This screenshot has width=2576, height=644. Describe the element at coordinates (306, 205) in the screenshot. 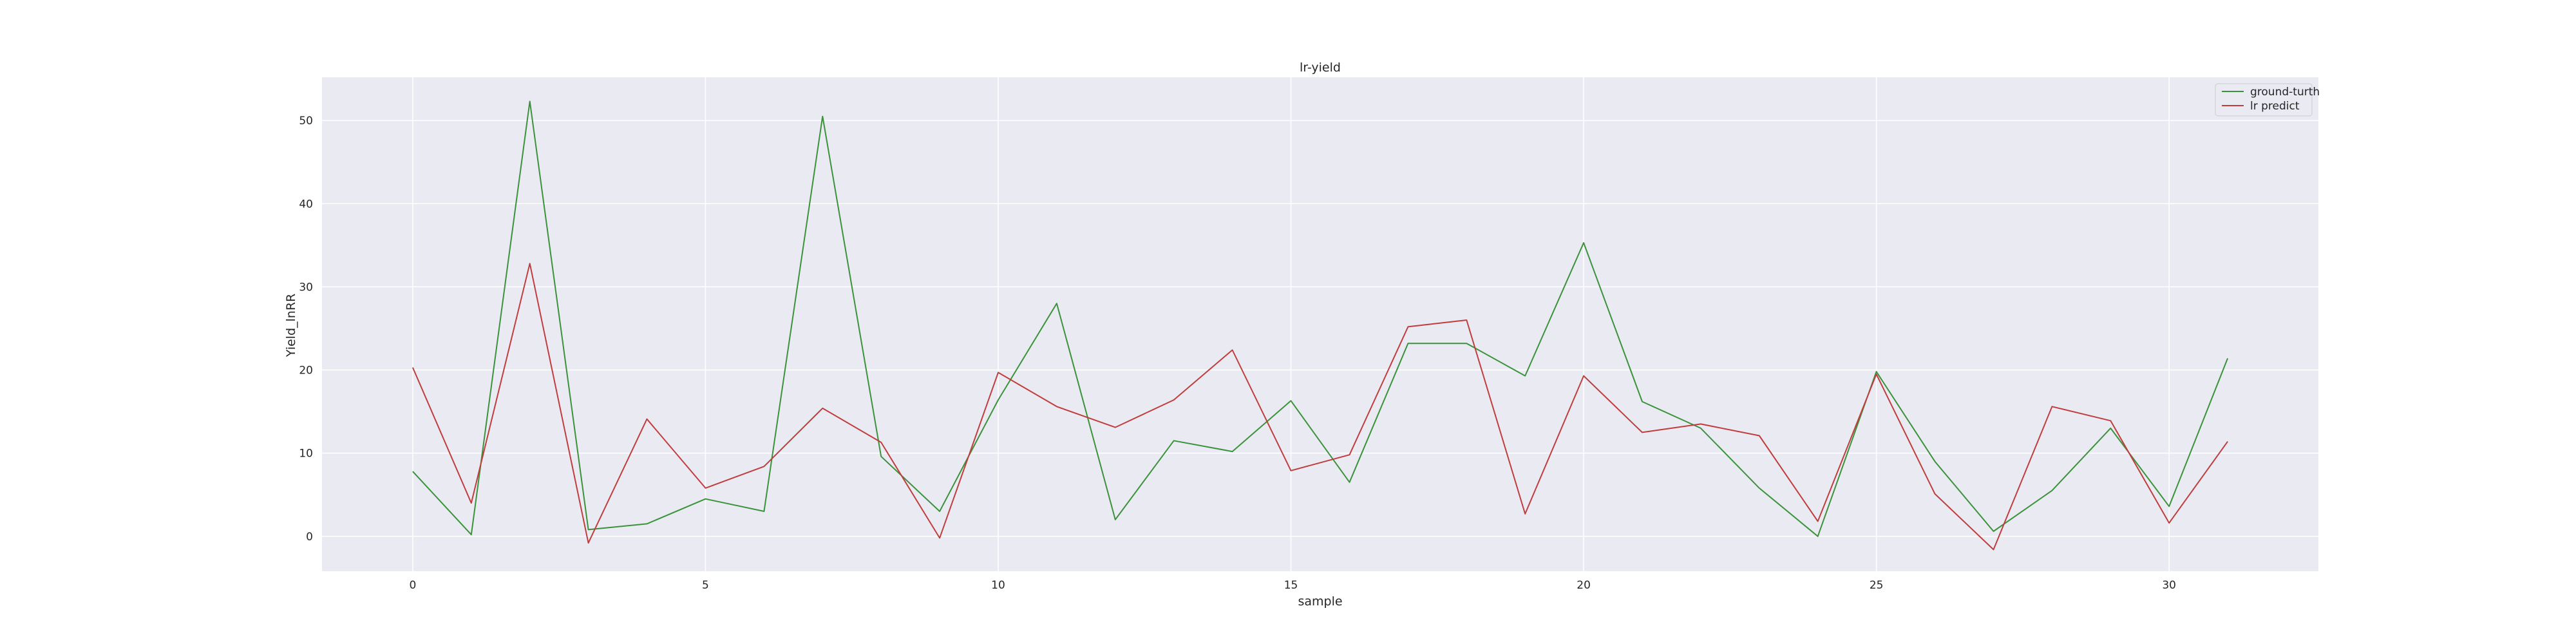

I see `y-tick-label: 40` at that location.